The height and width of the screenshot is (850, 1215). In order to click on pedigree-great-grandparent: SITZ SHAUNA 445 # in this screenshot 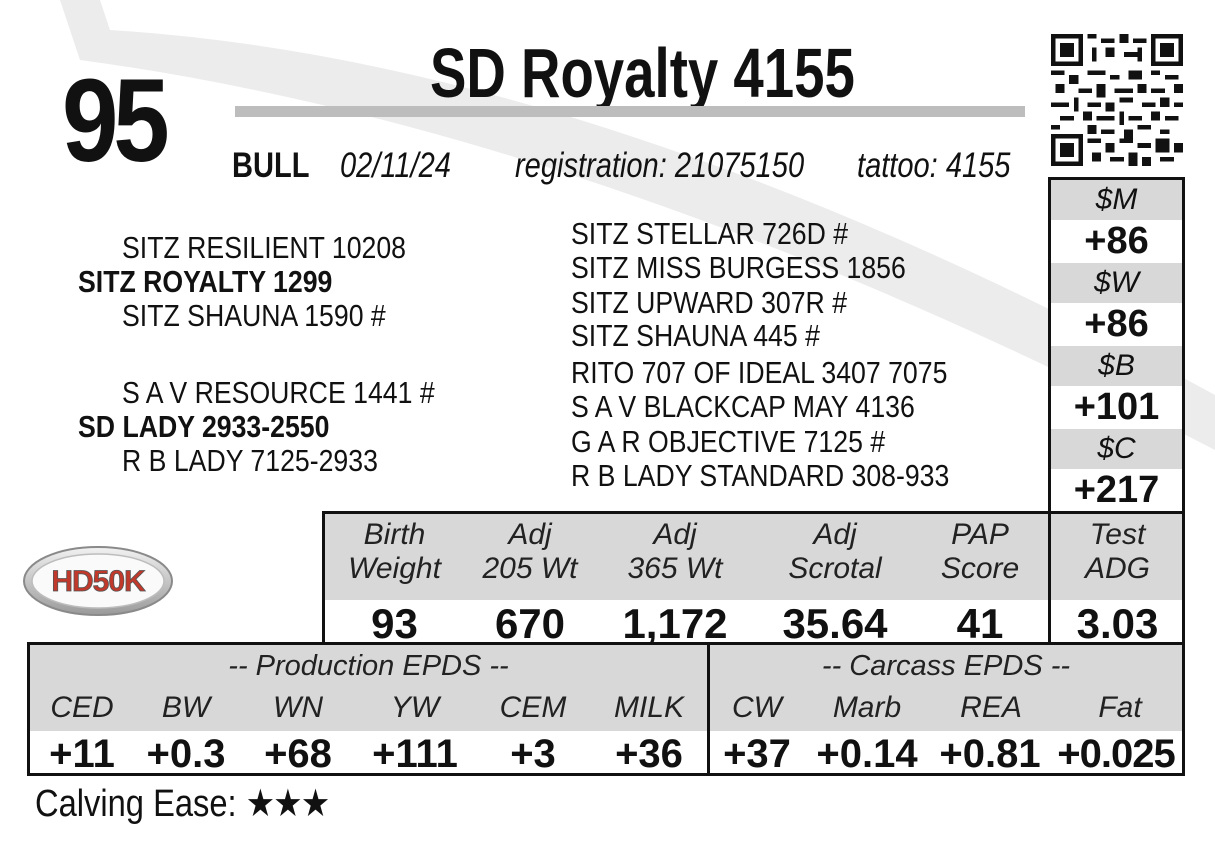, I will do `click(695, 335)`.